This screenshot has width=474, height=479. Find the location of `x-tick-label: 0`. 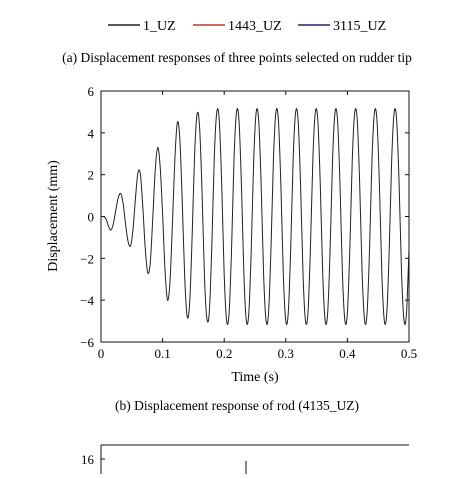

x-tick-label: 0 is located at coordinates (101, 353).